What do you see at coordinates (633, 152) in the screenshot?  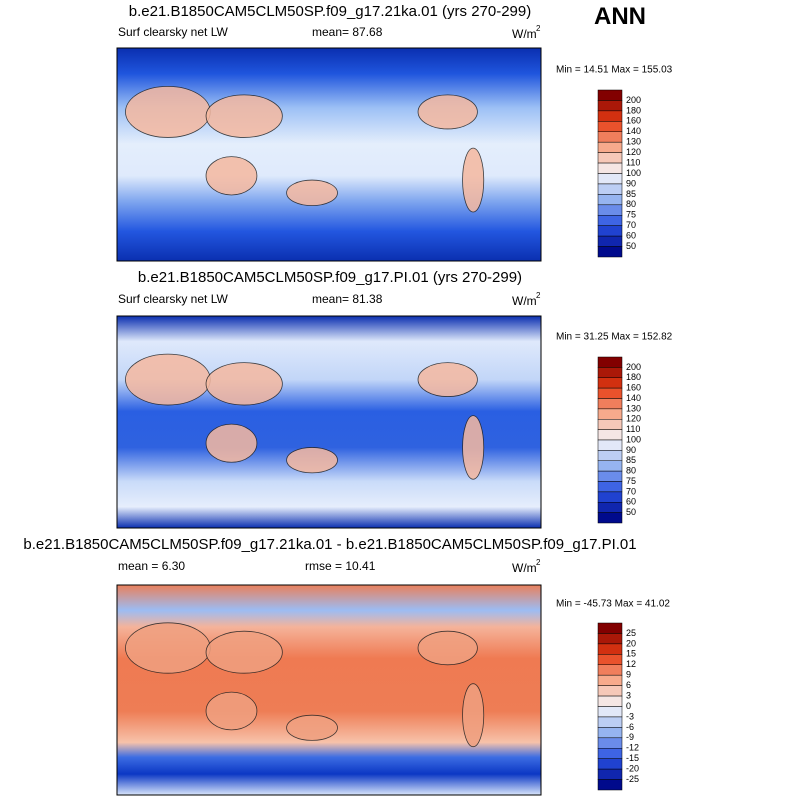 I see `colorbar-label: 120` at bounding box center [633, 152].